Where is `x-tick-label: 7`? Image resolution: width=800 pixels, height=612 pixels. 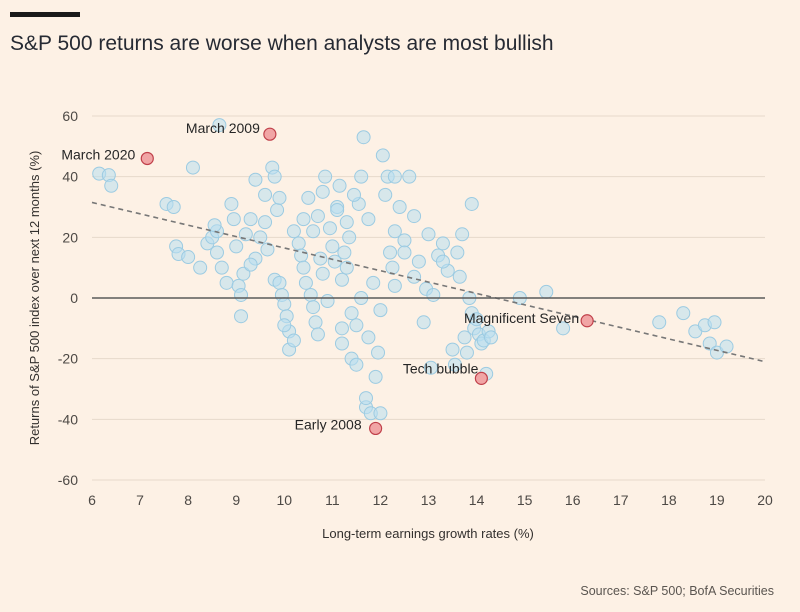 x-tick-label: 7 is located at coordinates (140, 500).